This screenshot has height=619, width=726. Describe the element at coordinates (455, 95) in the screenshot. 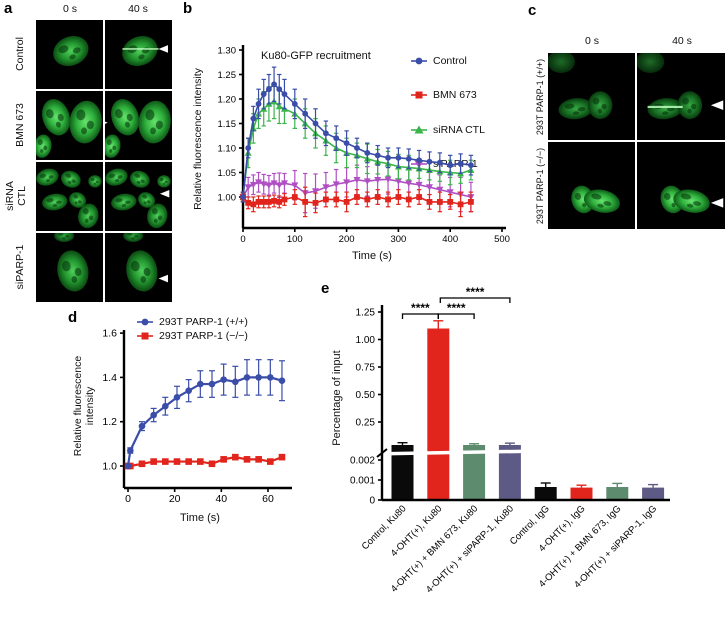

I see `legend-label: BMN 673` at that location.